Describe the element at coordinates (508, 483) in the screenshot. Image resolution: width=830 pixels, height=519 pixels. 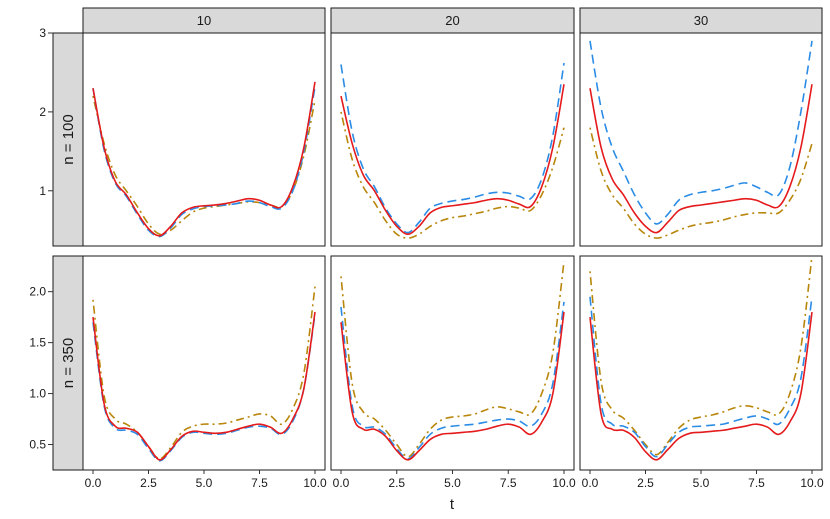
I see `x-tick-label-c1-3: 7.5` at that location.